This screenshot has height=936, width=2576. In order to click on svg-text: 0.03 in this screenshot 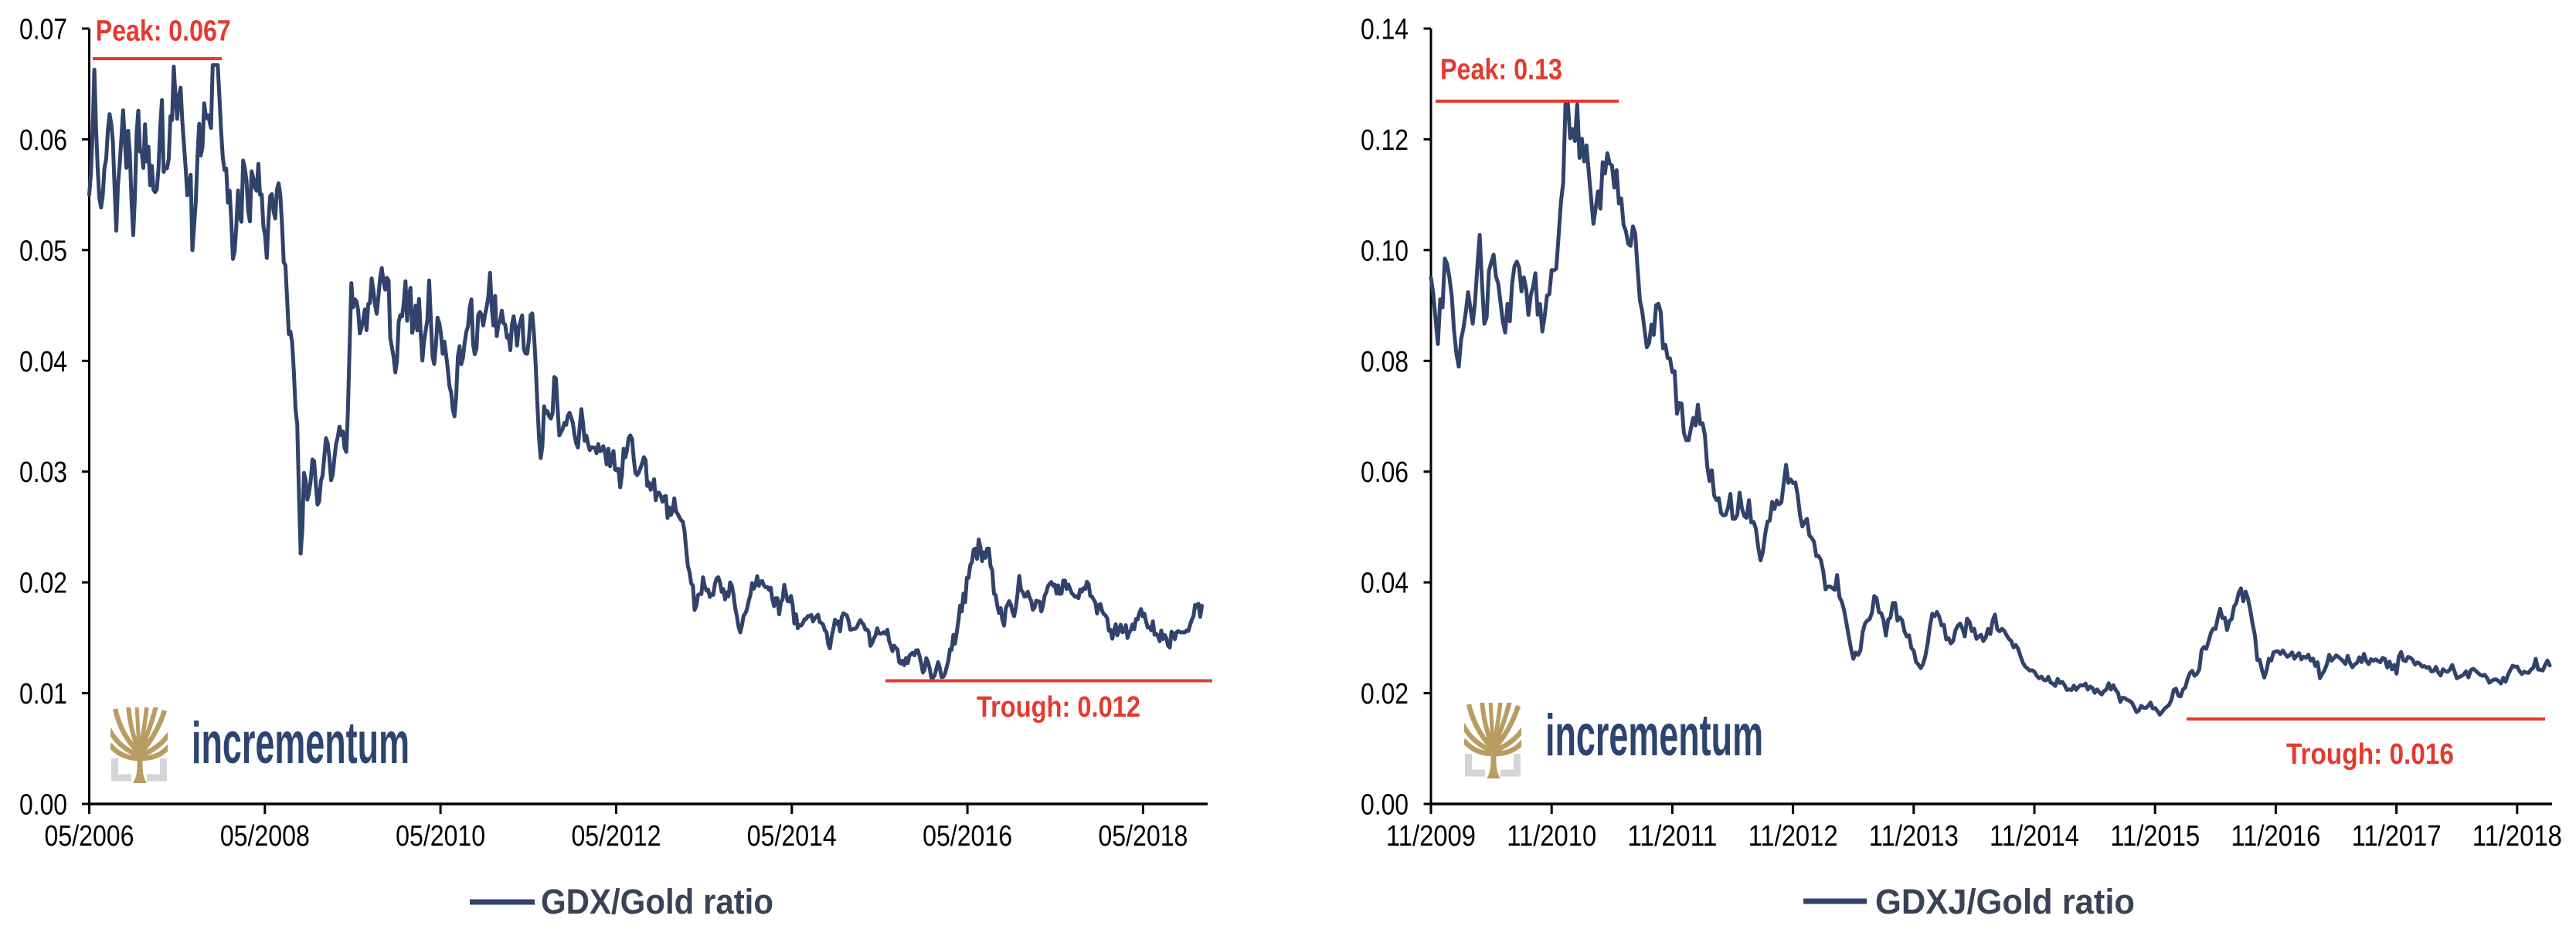, I will do `click(43, 472)`.